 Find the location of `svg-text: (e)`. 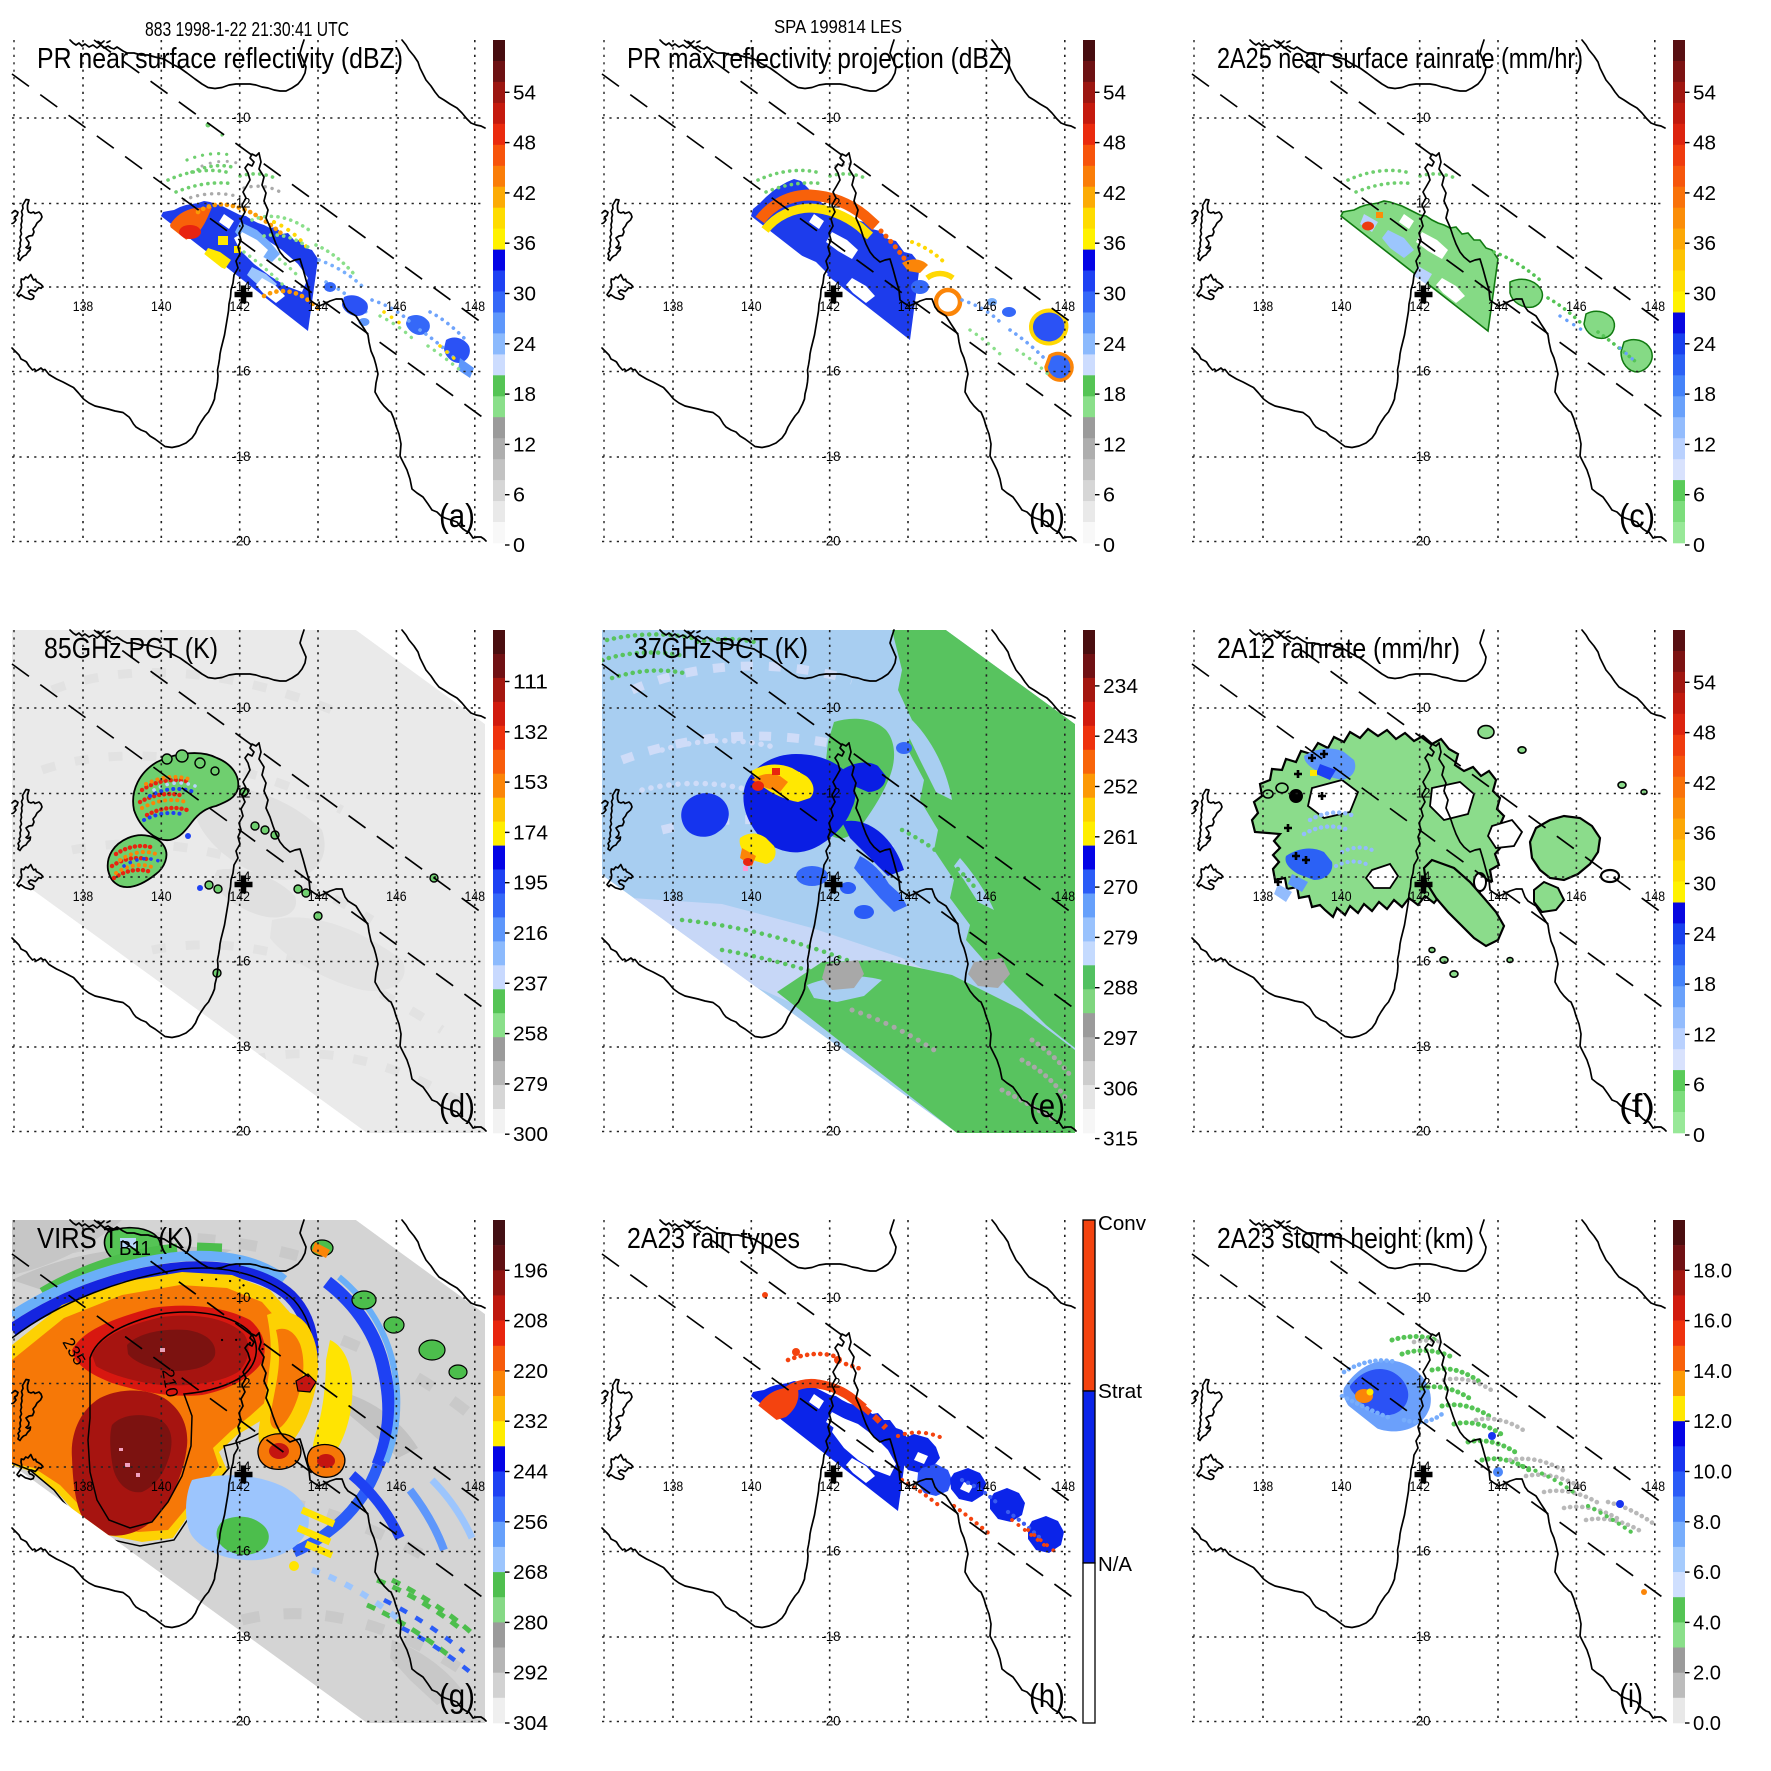

svg-text: (e) is located at coordinates (1047, 1105).